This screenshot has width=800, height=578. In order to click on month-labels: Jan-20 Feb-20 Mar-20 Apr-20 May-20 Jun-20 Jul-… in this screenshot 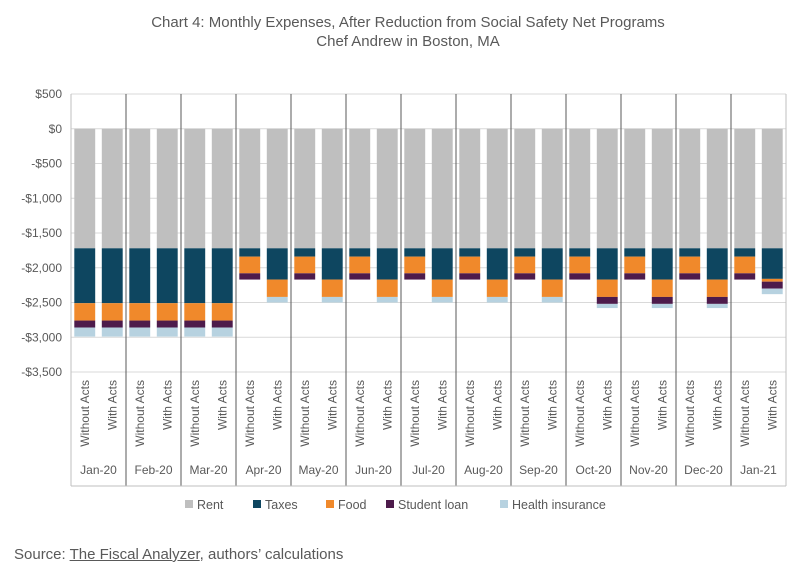, I will do `click(428, 470)`.